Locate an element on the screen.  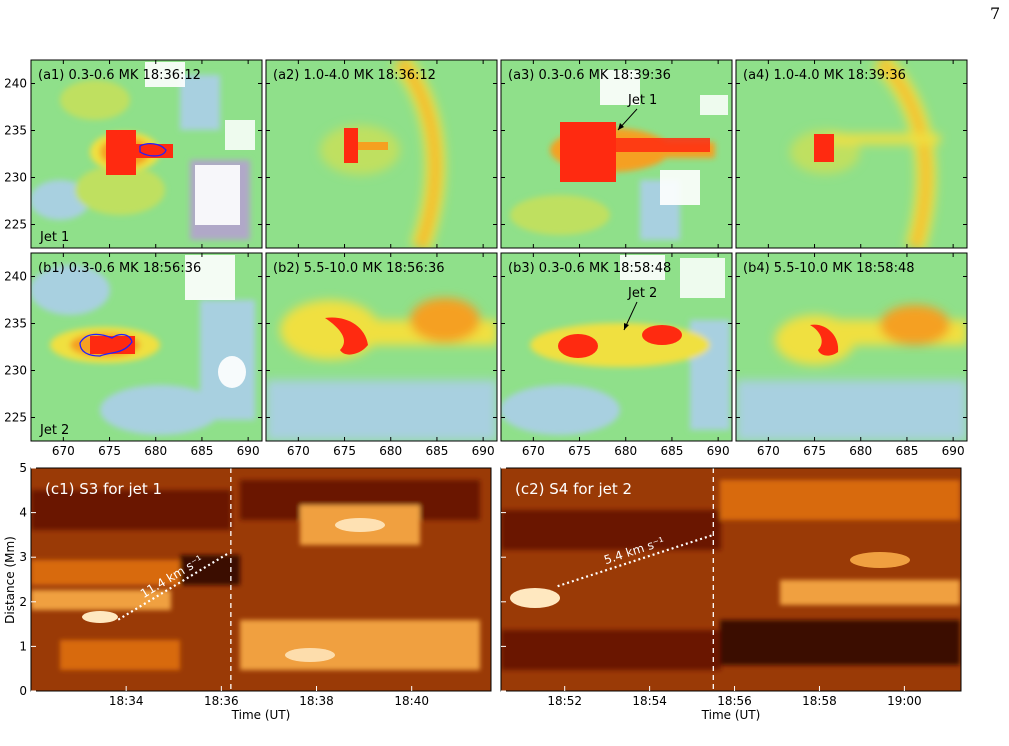
panel-b1 is located at coordinates (146, 347).